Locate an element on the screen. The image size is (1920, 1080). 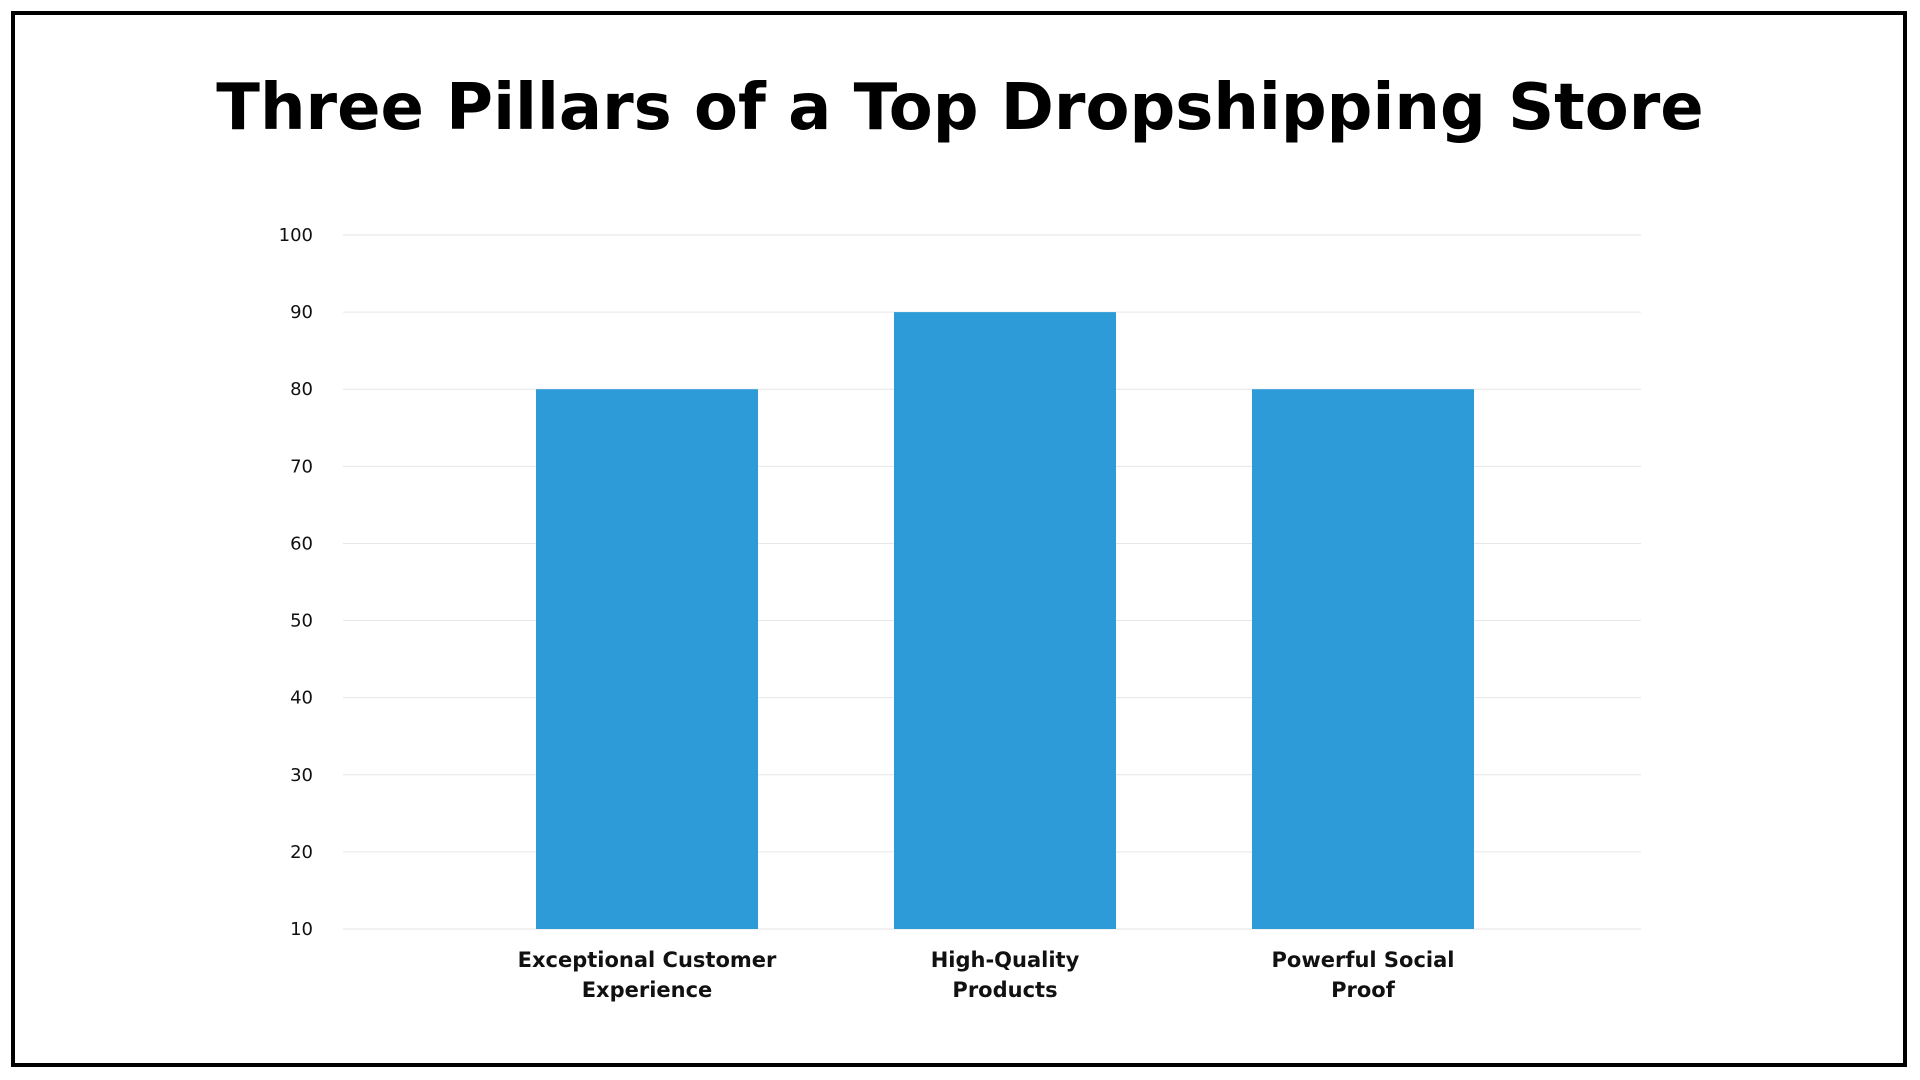
y-tick-label: 50 is located at coordinates (301, 621).